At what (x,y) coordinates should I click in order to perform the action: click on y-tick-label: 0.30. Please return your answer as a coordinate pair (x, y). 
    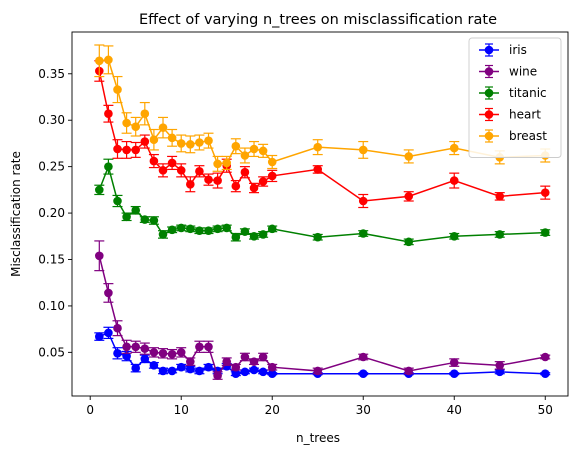
    Looking at the image, I should click on (51, 120).